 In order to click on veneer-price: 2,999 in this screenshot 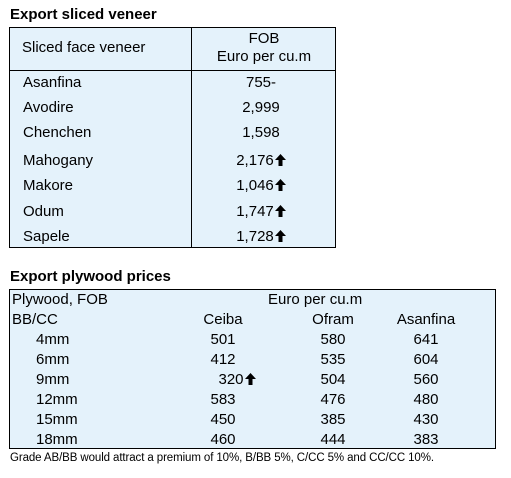, I will do `click(261, 107)`.